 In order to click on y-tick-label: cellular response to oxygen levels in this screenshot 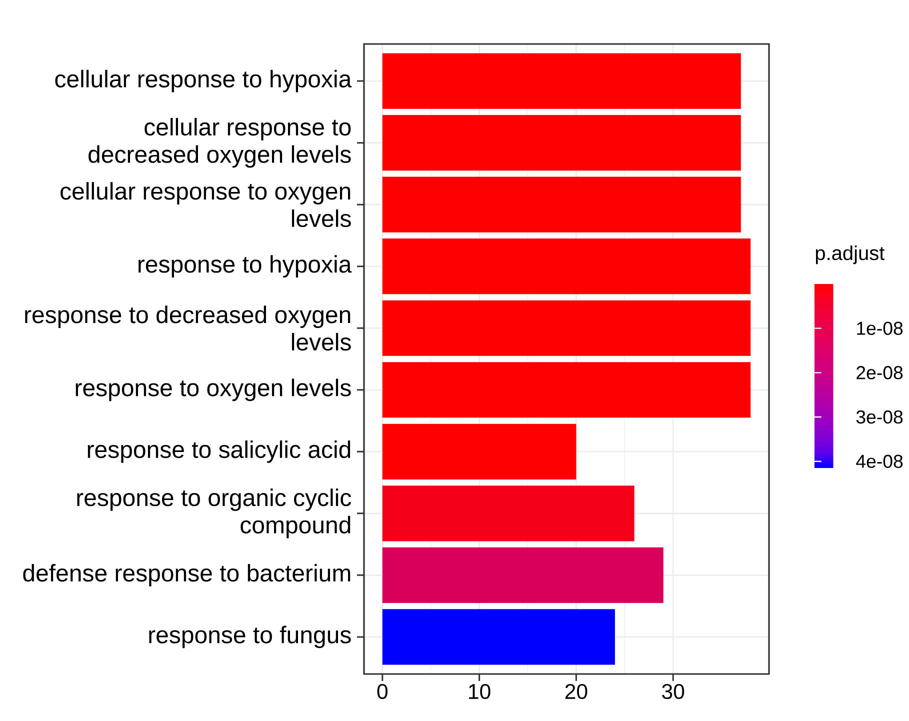, I will do `click(205, 205)`.